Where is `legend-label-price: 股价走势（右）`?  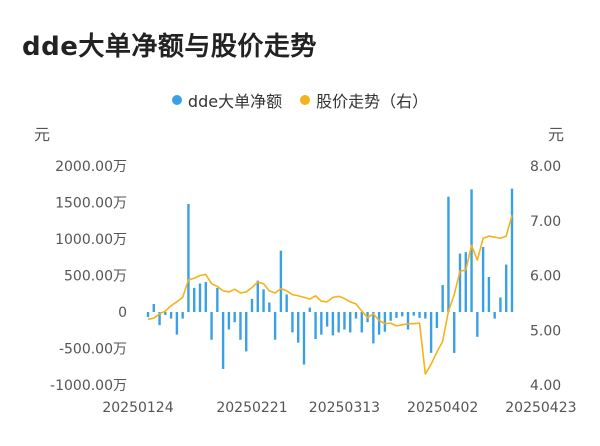 legend-label-price: 股价走势（右） is located at coordinates (372, 101).